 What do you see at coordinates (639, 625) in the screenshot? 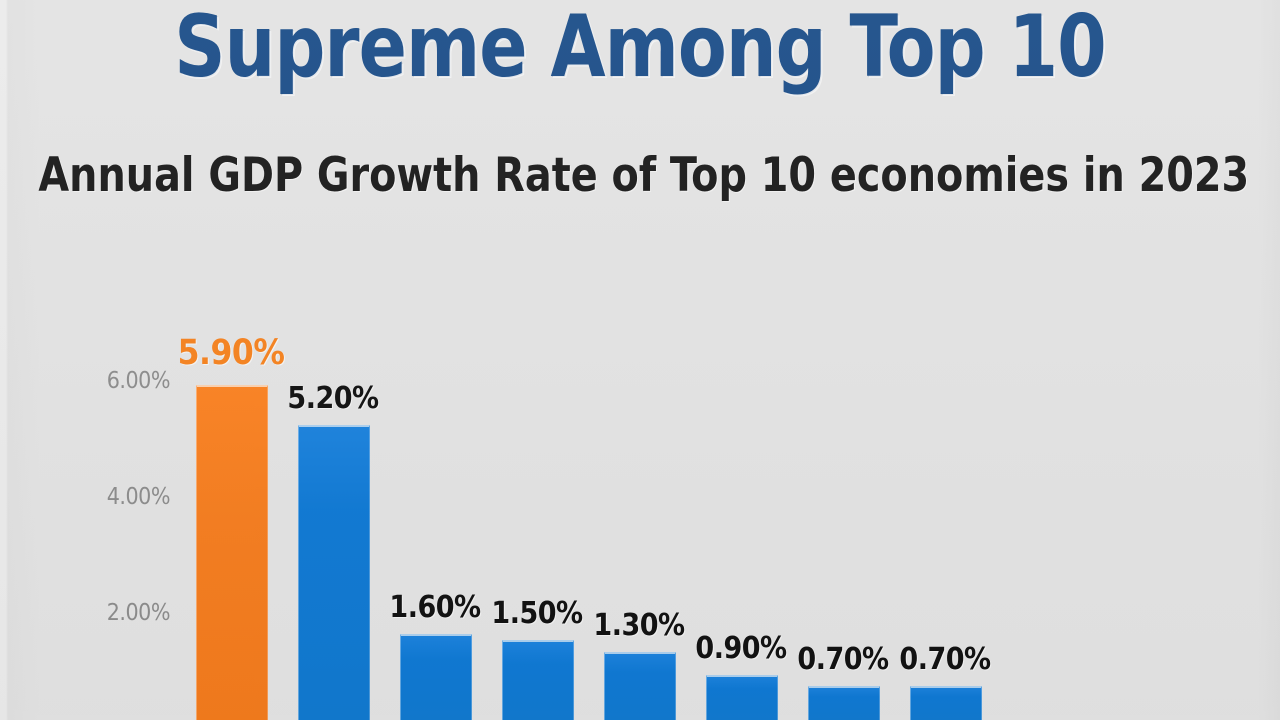
I see `bar-value-label: 1.30%` at bounding box center [639, 625].